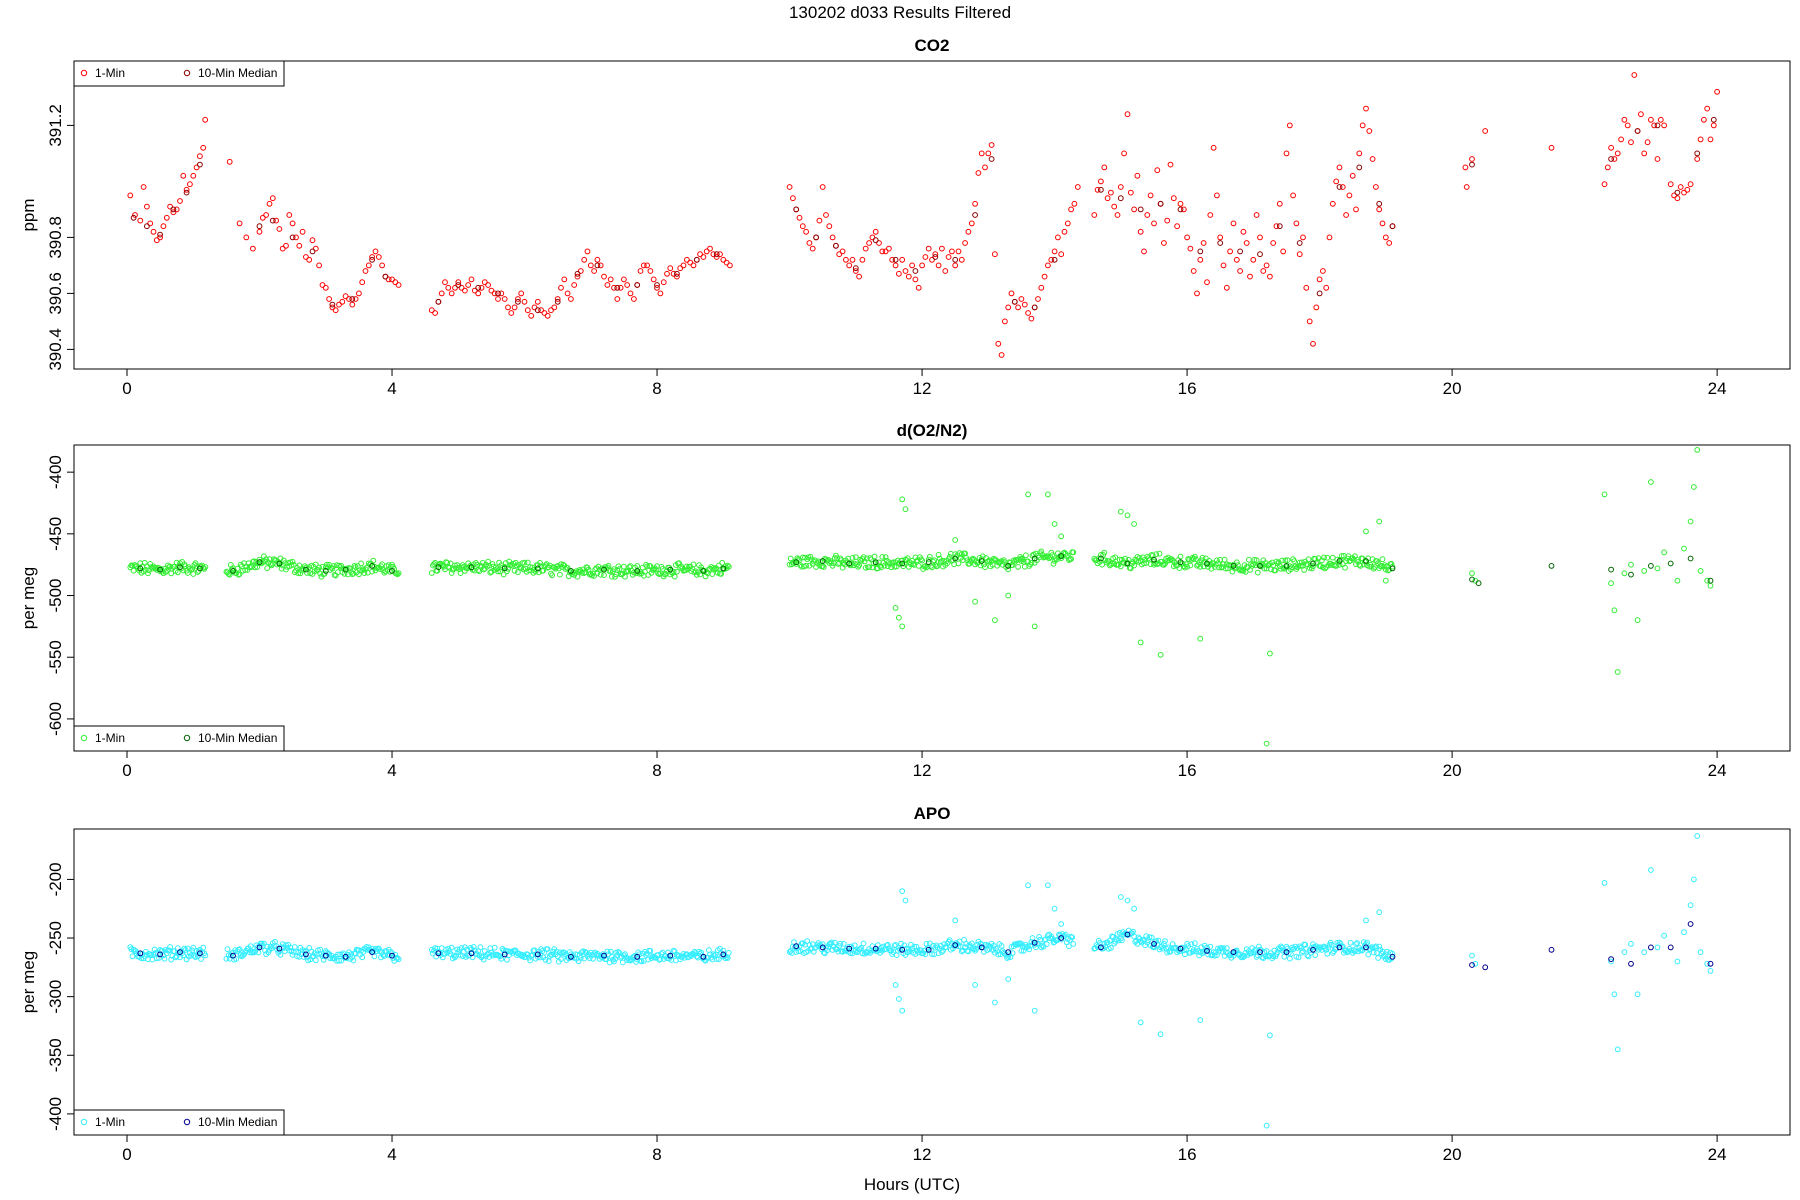 This screenshot has height=1200, width=1800. What do you see at coordinates (924, 765) in the screenshot?
I see `xaxis-o2n2: 0 4 8 12 16 20 24` at bounding box center [924, 765].